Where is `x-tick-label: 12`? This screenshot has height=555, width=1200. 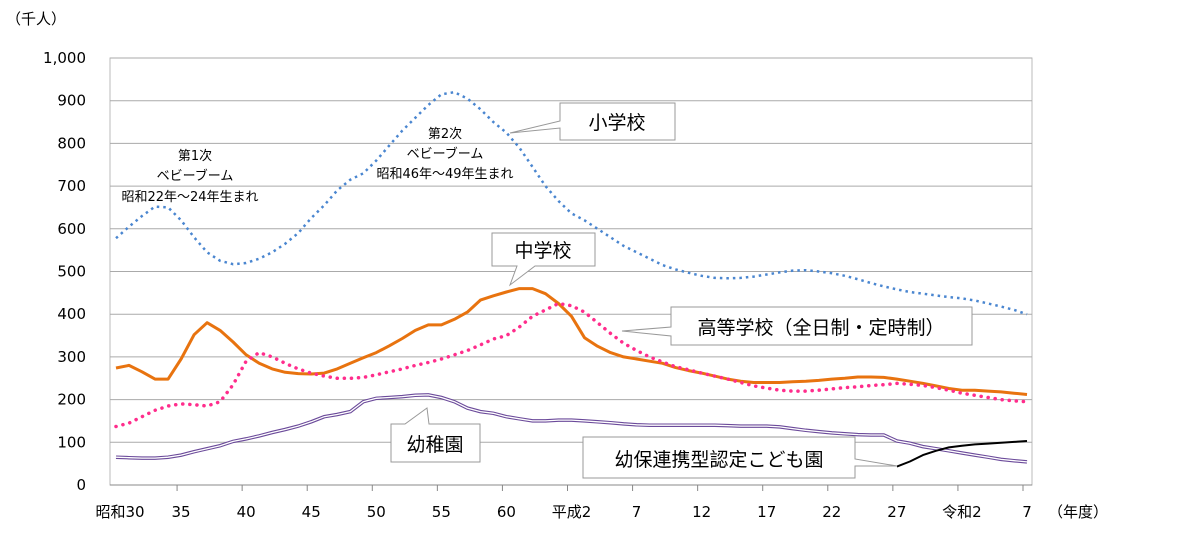
x-tick-label: 12 is located at coordinates (701, 512).